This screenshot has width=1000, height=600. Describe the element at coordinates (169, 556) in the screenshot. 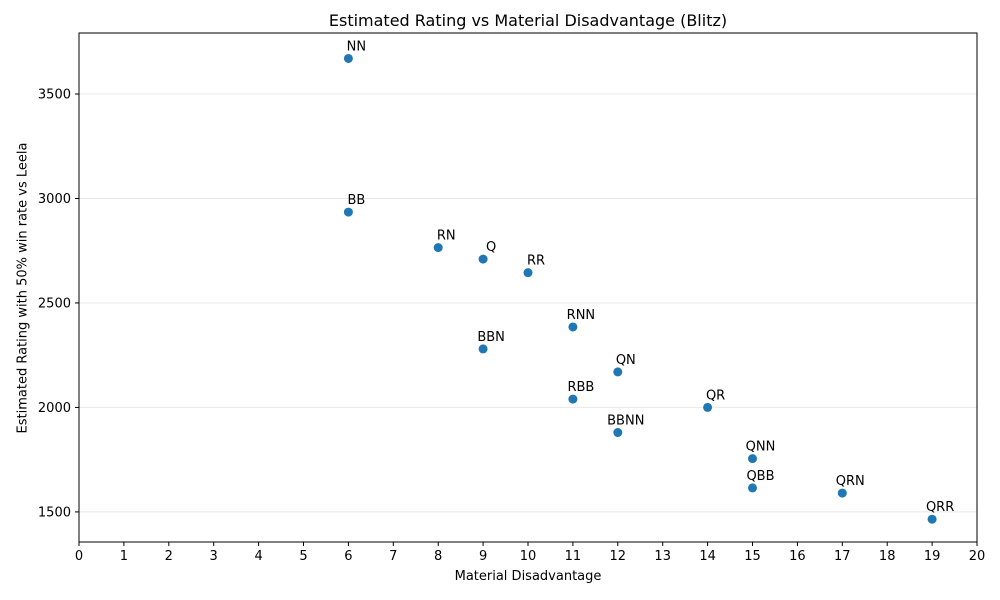

I see `x-tick-label: 2` at that location.